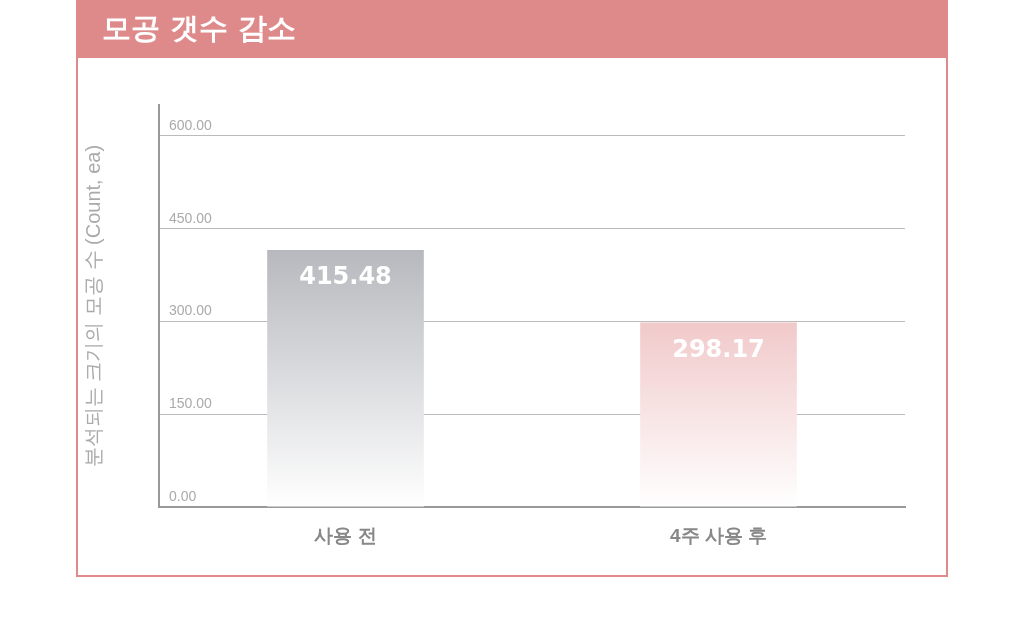  Describe the element at coordinates (345, 535) in the screenshot. I see `x-tick-label: 사용 전` at that location.